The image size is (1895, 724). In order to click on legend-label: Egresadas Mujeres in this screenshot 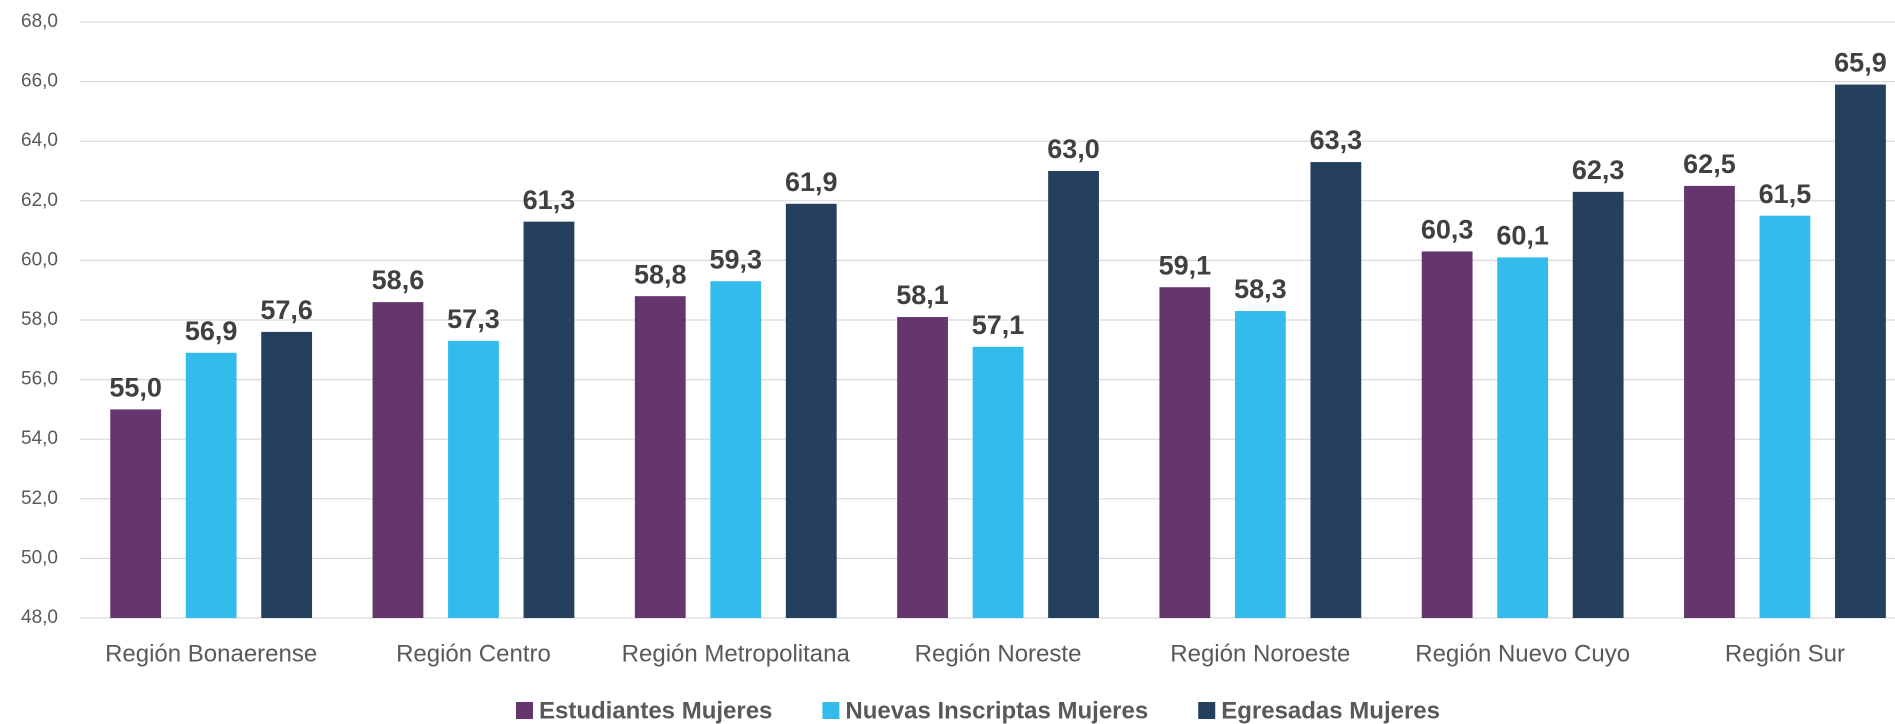, I will do `click(1330, 710)`.